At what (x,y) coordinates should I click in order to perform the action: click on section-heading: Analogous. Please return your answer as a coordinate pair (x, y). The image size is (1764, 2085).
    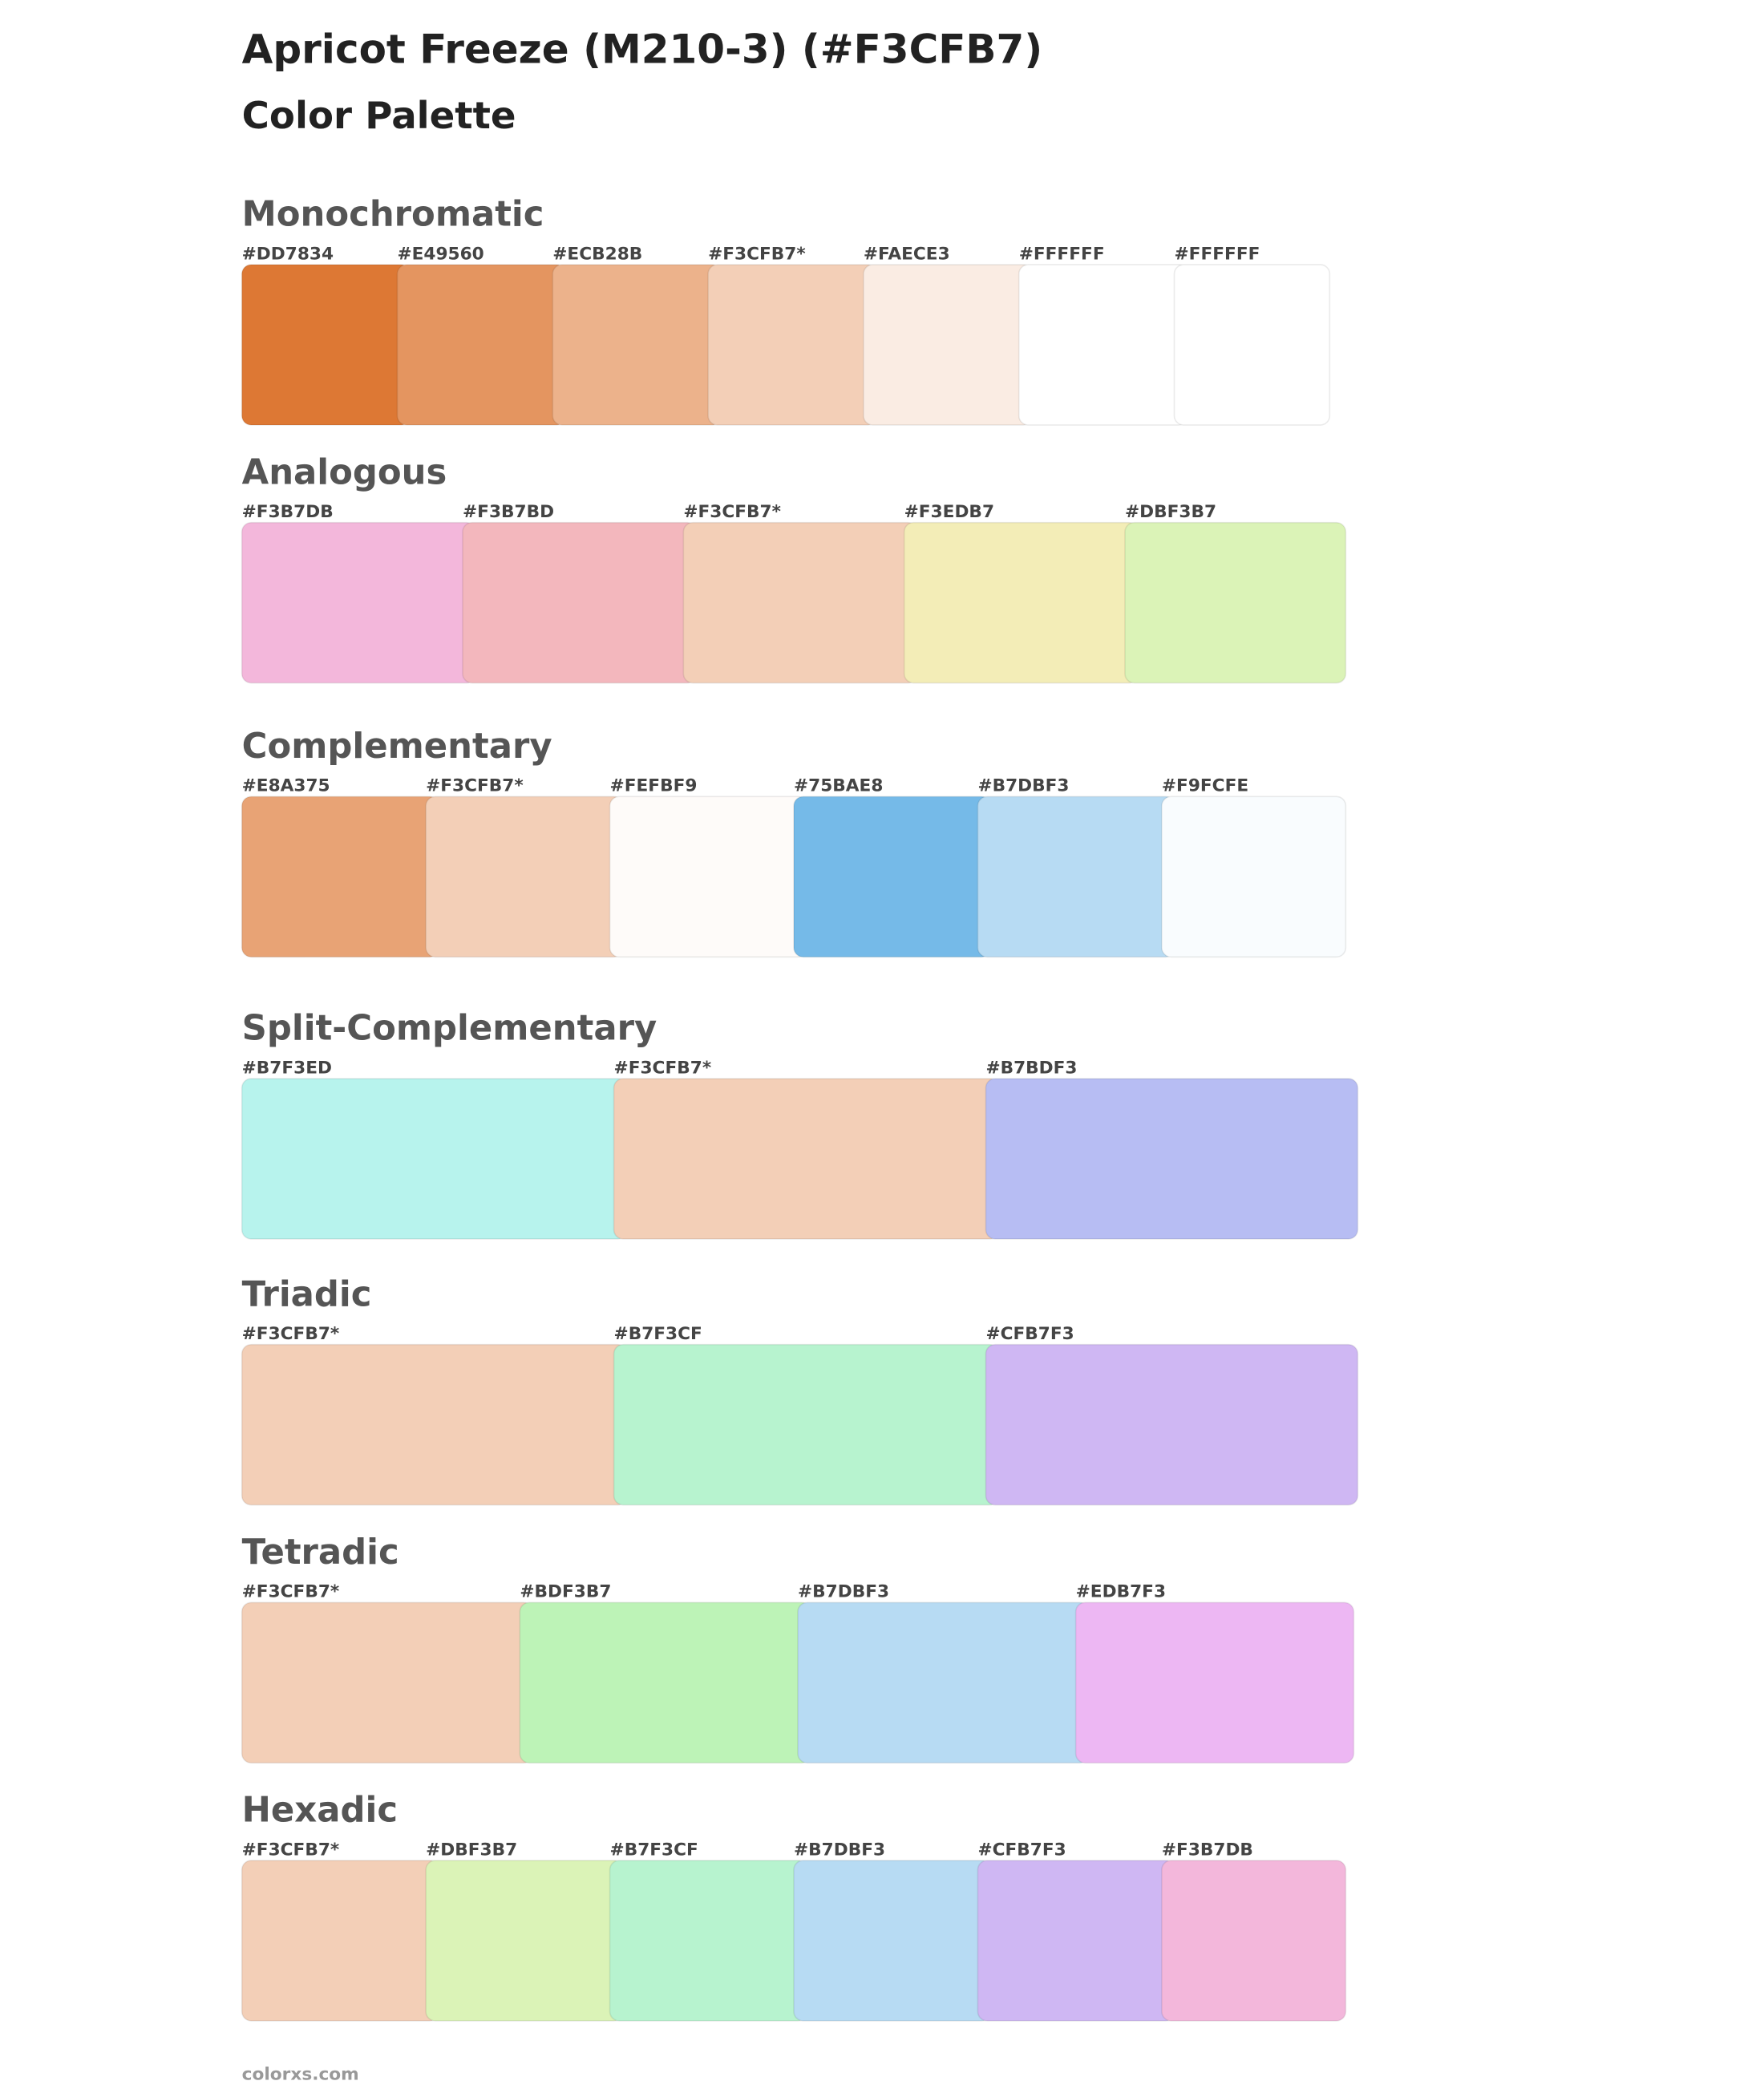
    Looking at the image, I should click on (344, 472).